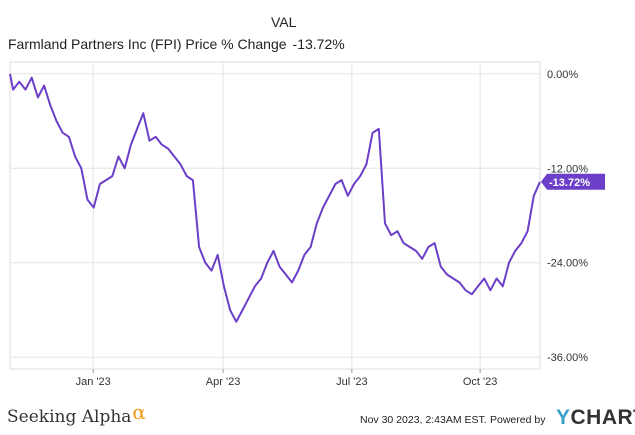  What do you see at coordinates (318, 44) in the screenshot?
I see `legend-series-value: -13.72%` at bounding box center [318, 44].